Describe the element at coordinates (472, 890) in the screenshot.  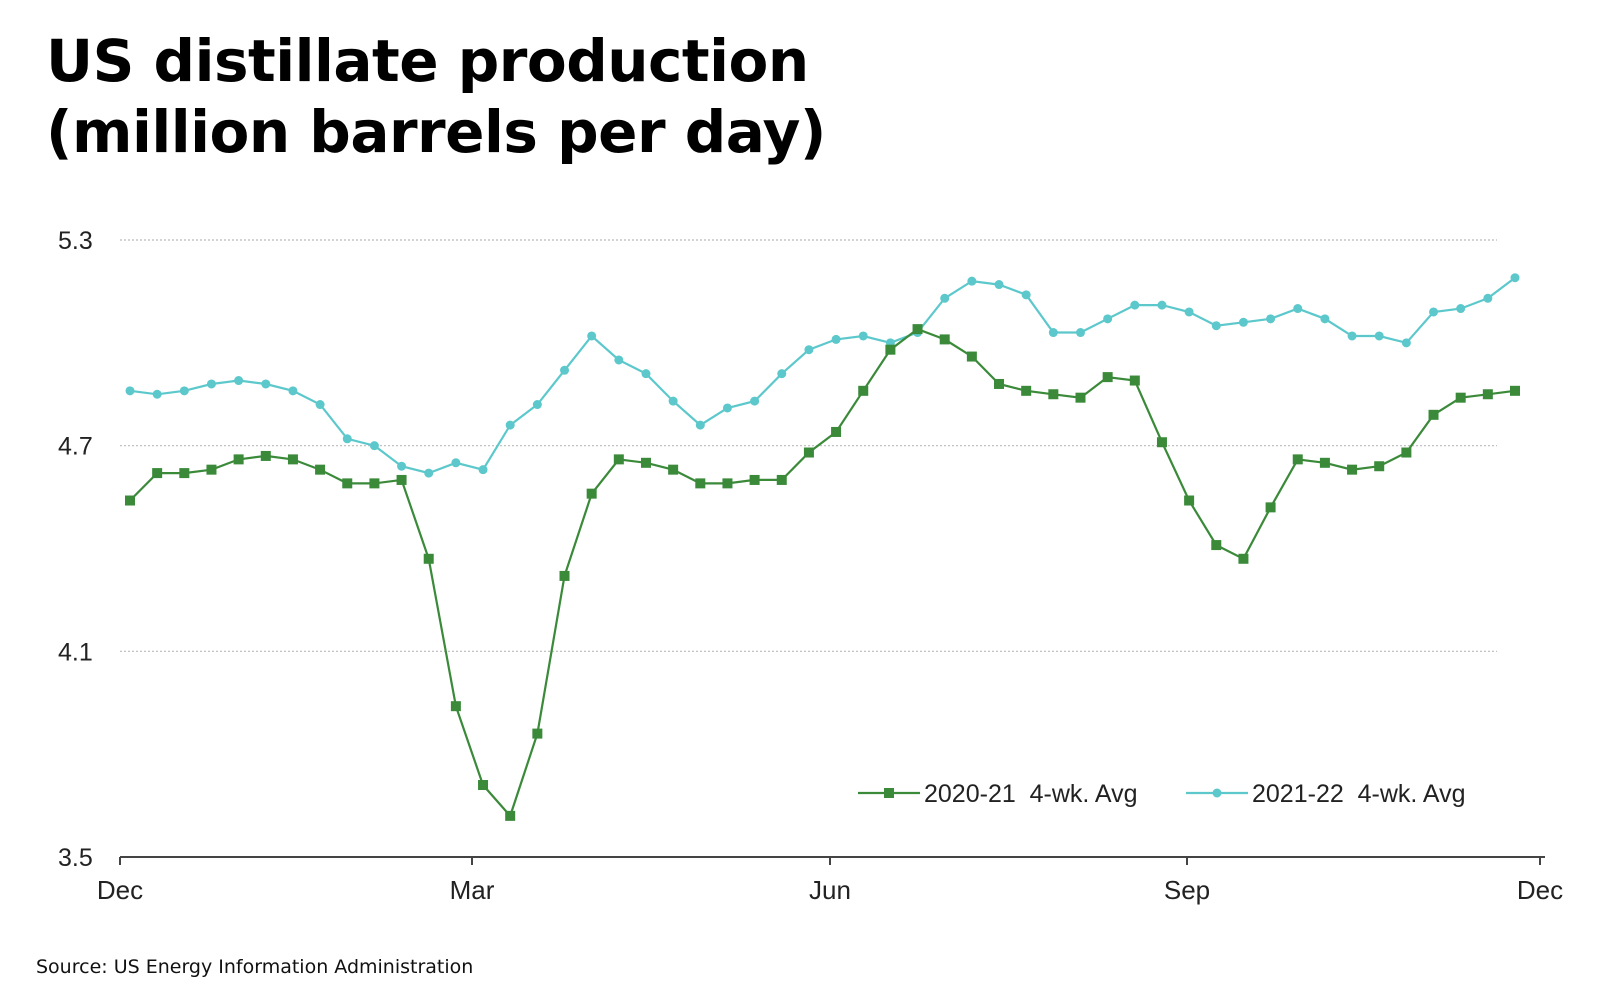
I see `x-tick-label: Mar` at that location.